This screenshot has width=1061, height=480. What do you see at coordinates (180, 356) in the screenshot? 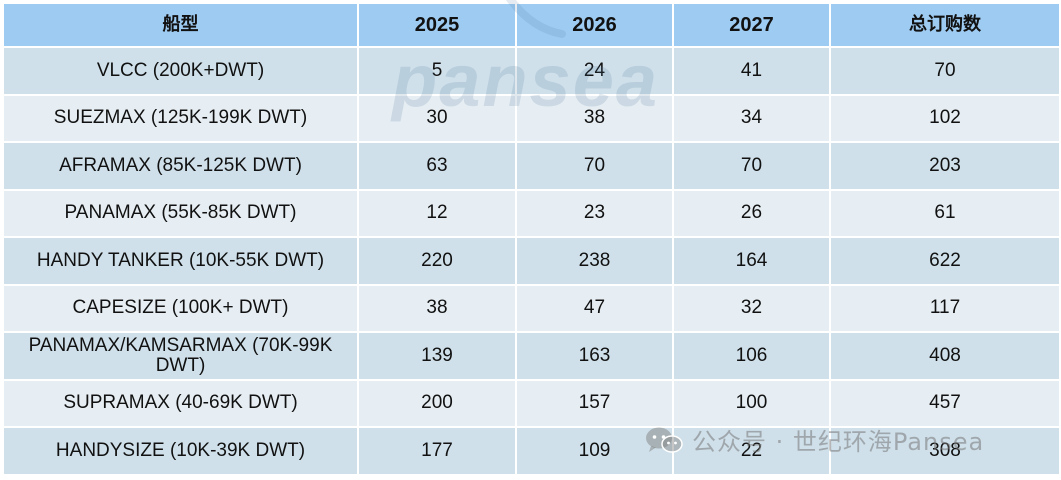
I see `cell-ship-type: PANAMAX/KAMSARMAX (70K-99K DWT)` at bounding box center [180, 356].